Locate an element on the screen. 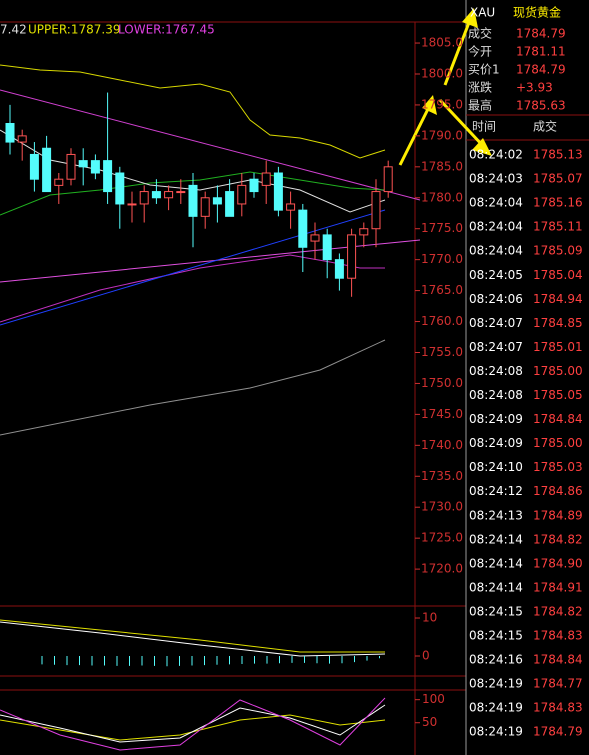 The image size is (589, 755). kdj-label: 100 is located at coordinates (433, 699).